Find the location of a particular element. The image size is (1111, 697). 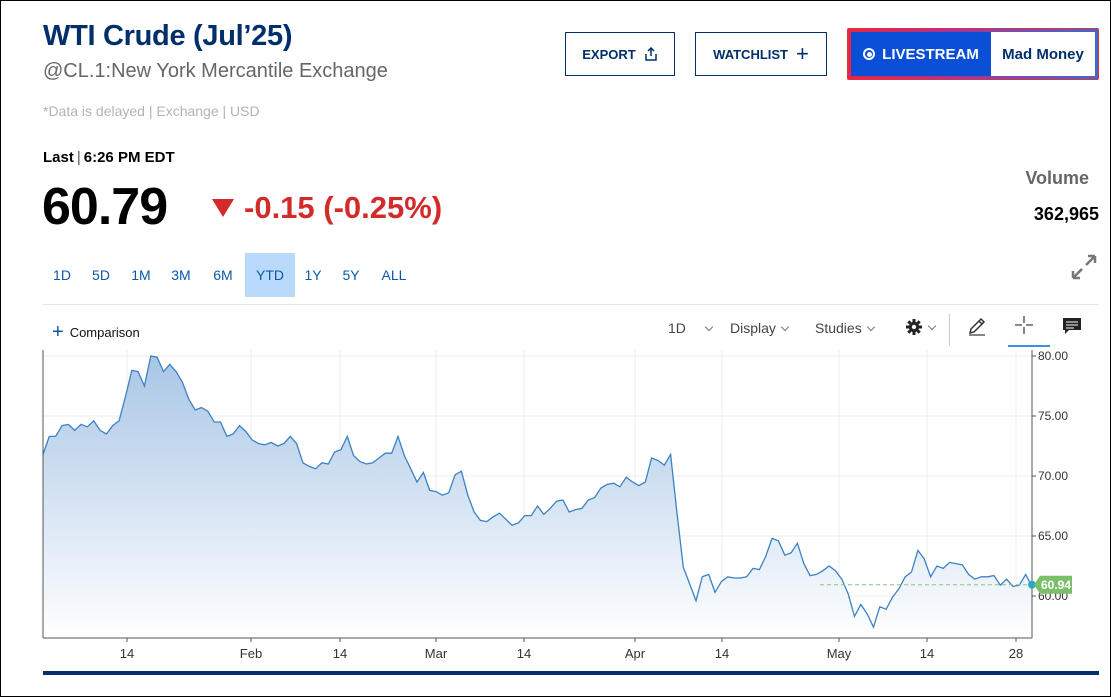

last-value-label: 60.94 is located at coordinates (1056, 585).